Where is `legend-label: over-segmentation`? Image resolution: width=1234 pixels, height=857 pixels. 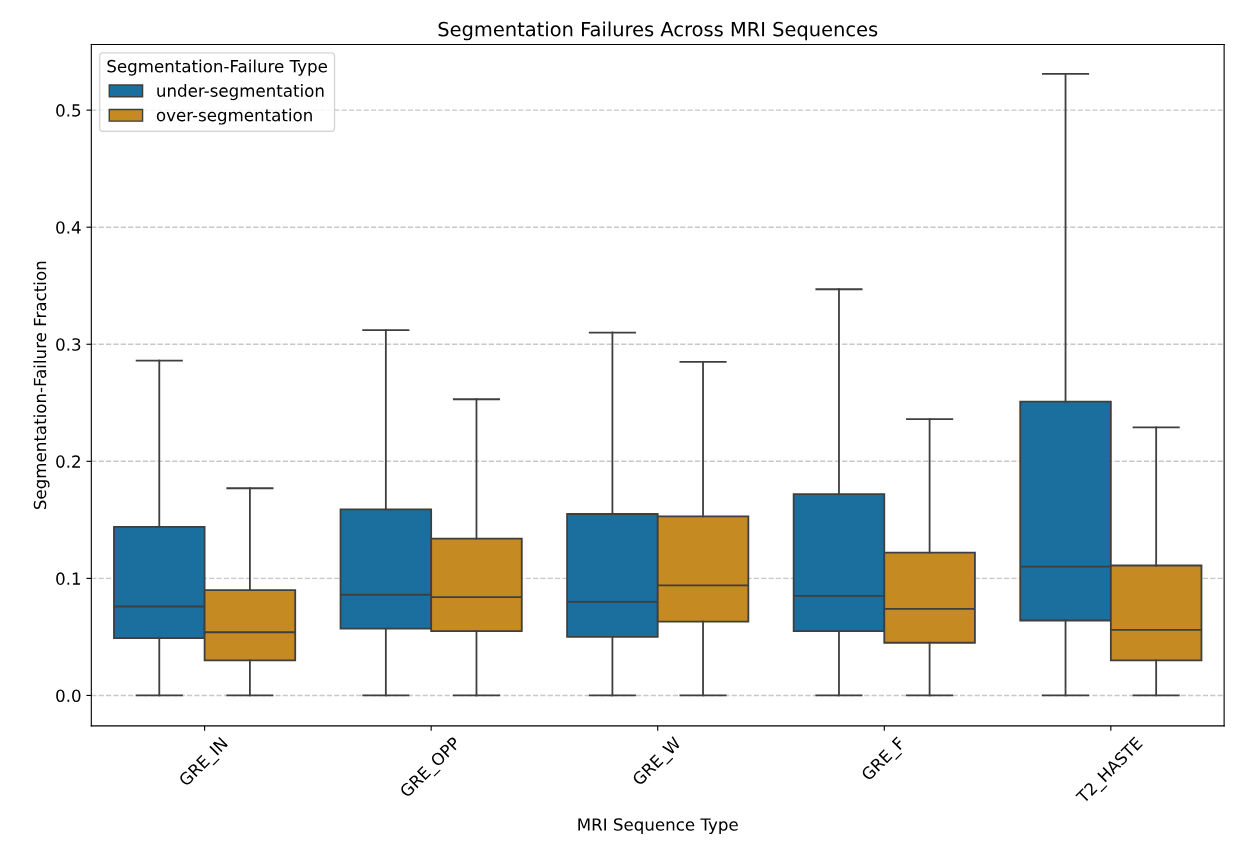
legend-label: over-segmentation is located at coordinates (234, 116).